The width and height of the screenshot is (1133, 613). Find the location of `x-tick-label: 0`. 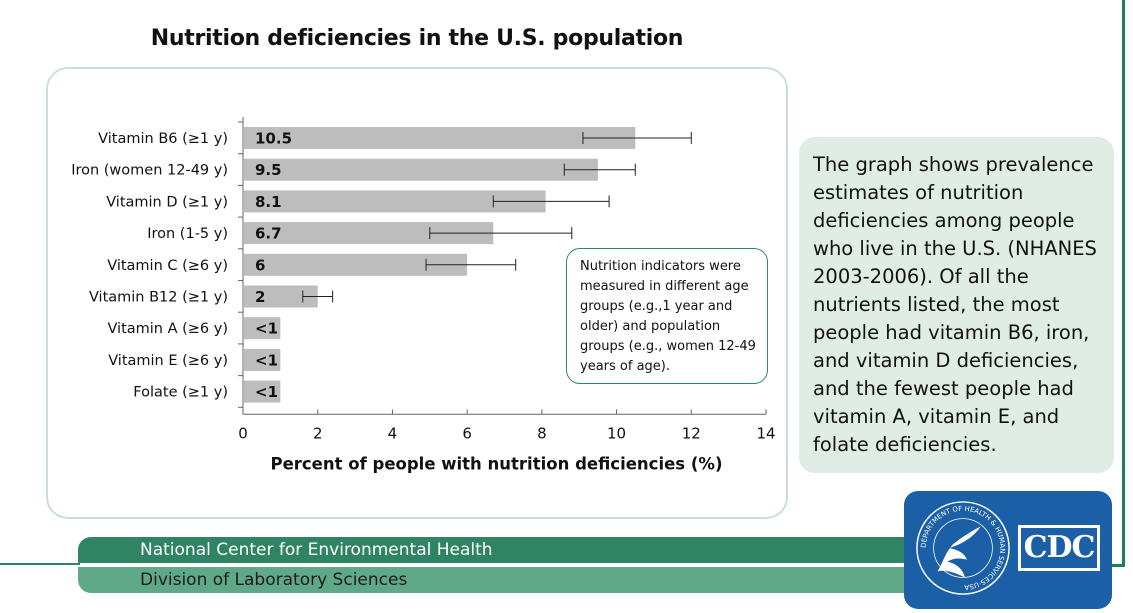

x-tick-label: 0 is located at coordinates (243, 433).